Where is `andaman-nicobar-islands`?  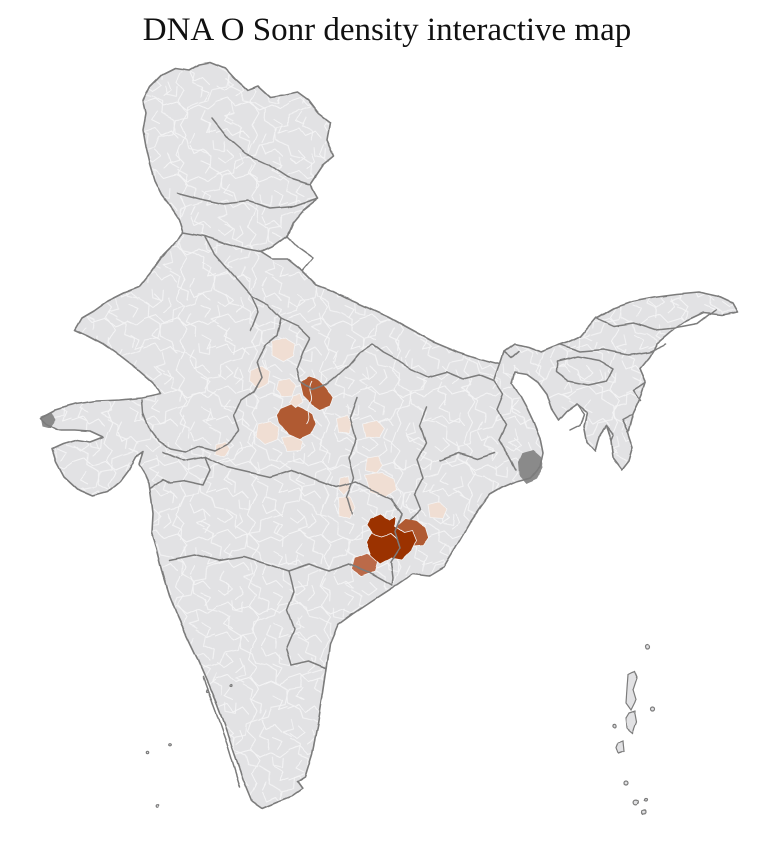
andaman-nicobar-islands is located at coordinates (633, 729).